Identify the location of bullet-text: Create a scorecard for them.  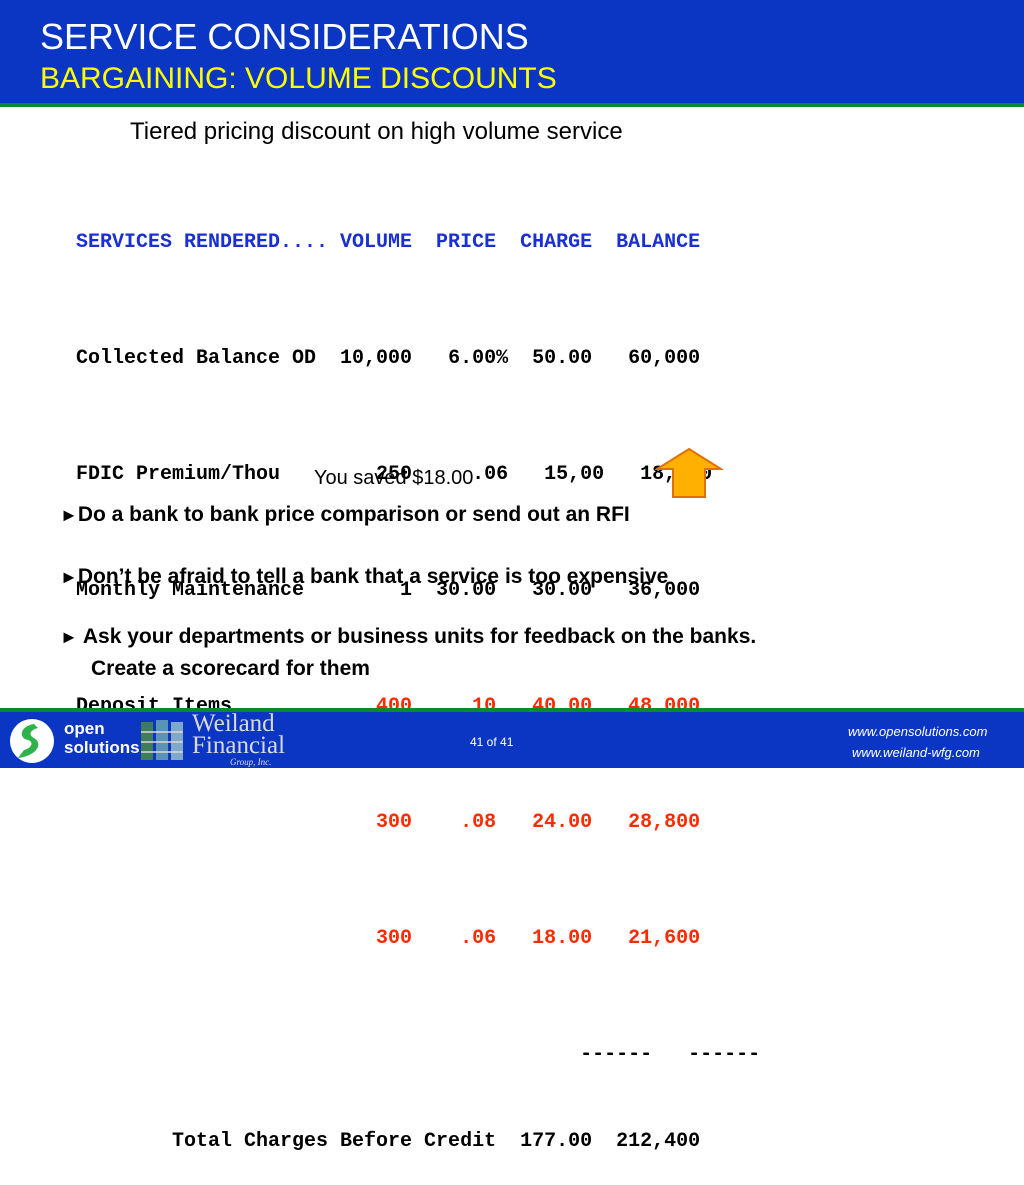
(230, 668).